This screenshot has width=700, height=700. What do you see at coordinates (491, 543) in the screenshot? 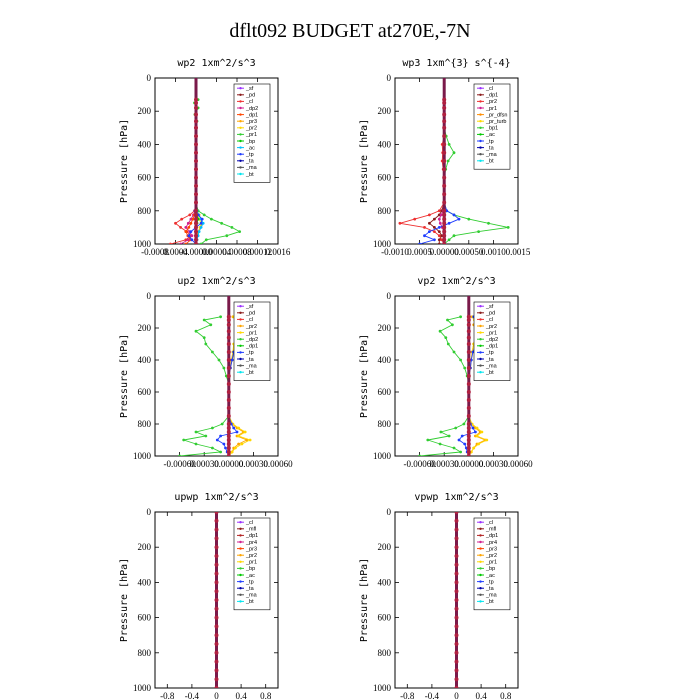
I see `legend-label: _pr4` at bounding box center [491, 543].